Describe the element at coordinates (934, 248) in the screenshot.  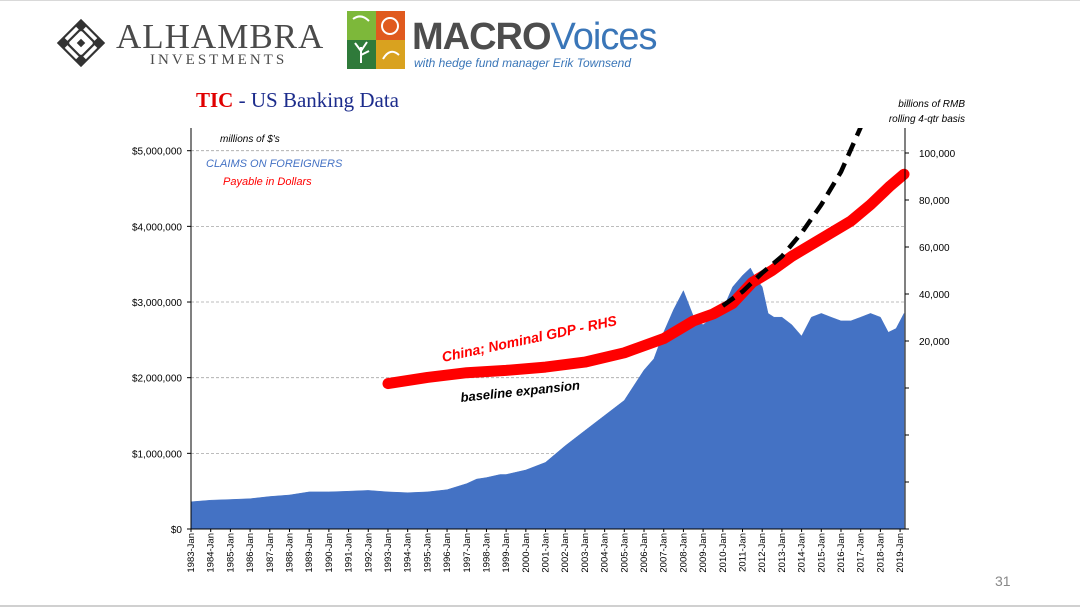
I see `right-tick-label-2: 60,000` at that location.